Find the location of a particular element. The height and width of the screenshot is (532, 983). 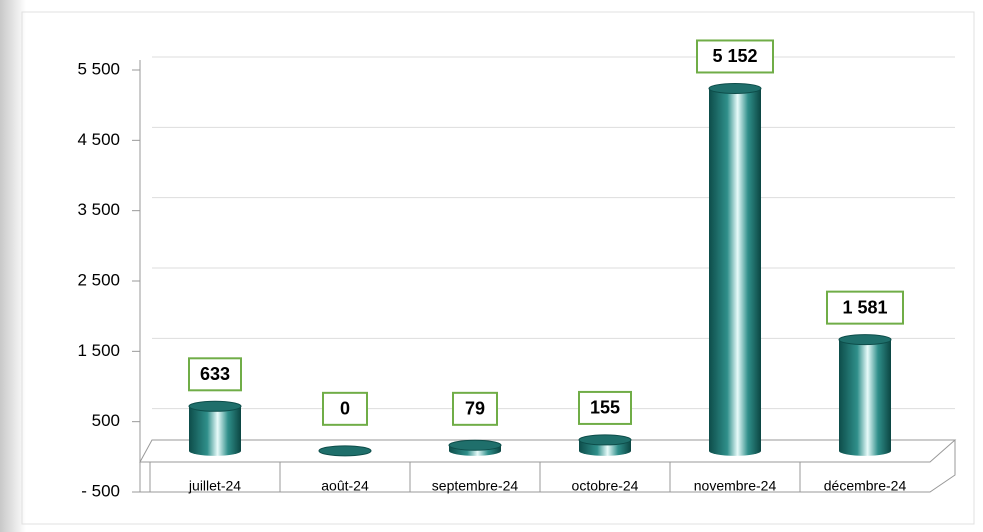

y-tick-label: 1 500 is located at coordinates (98, 350).